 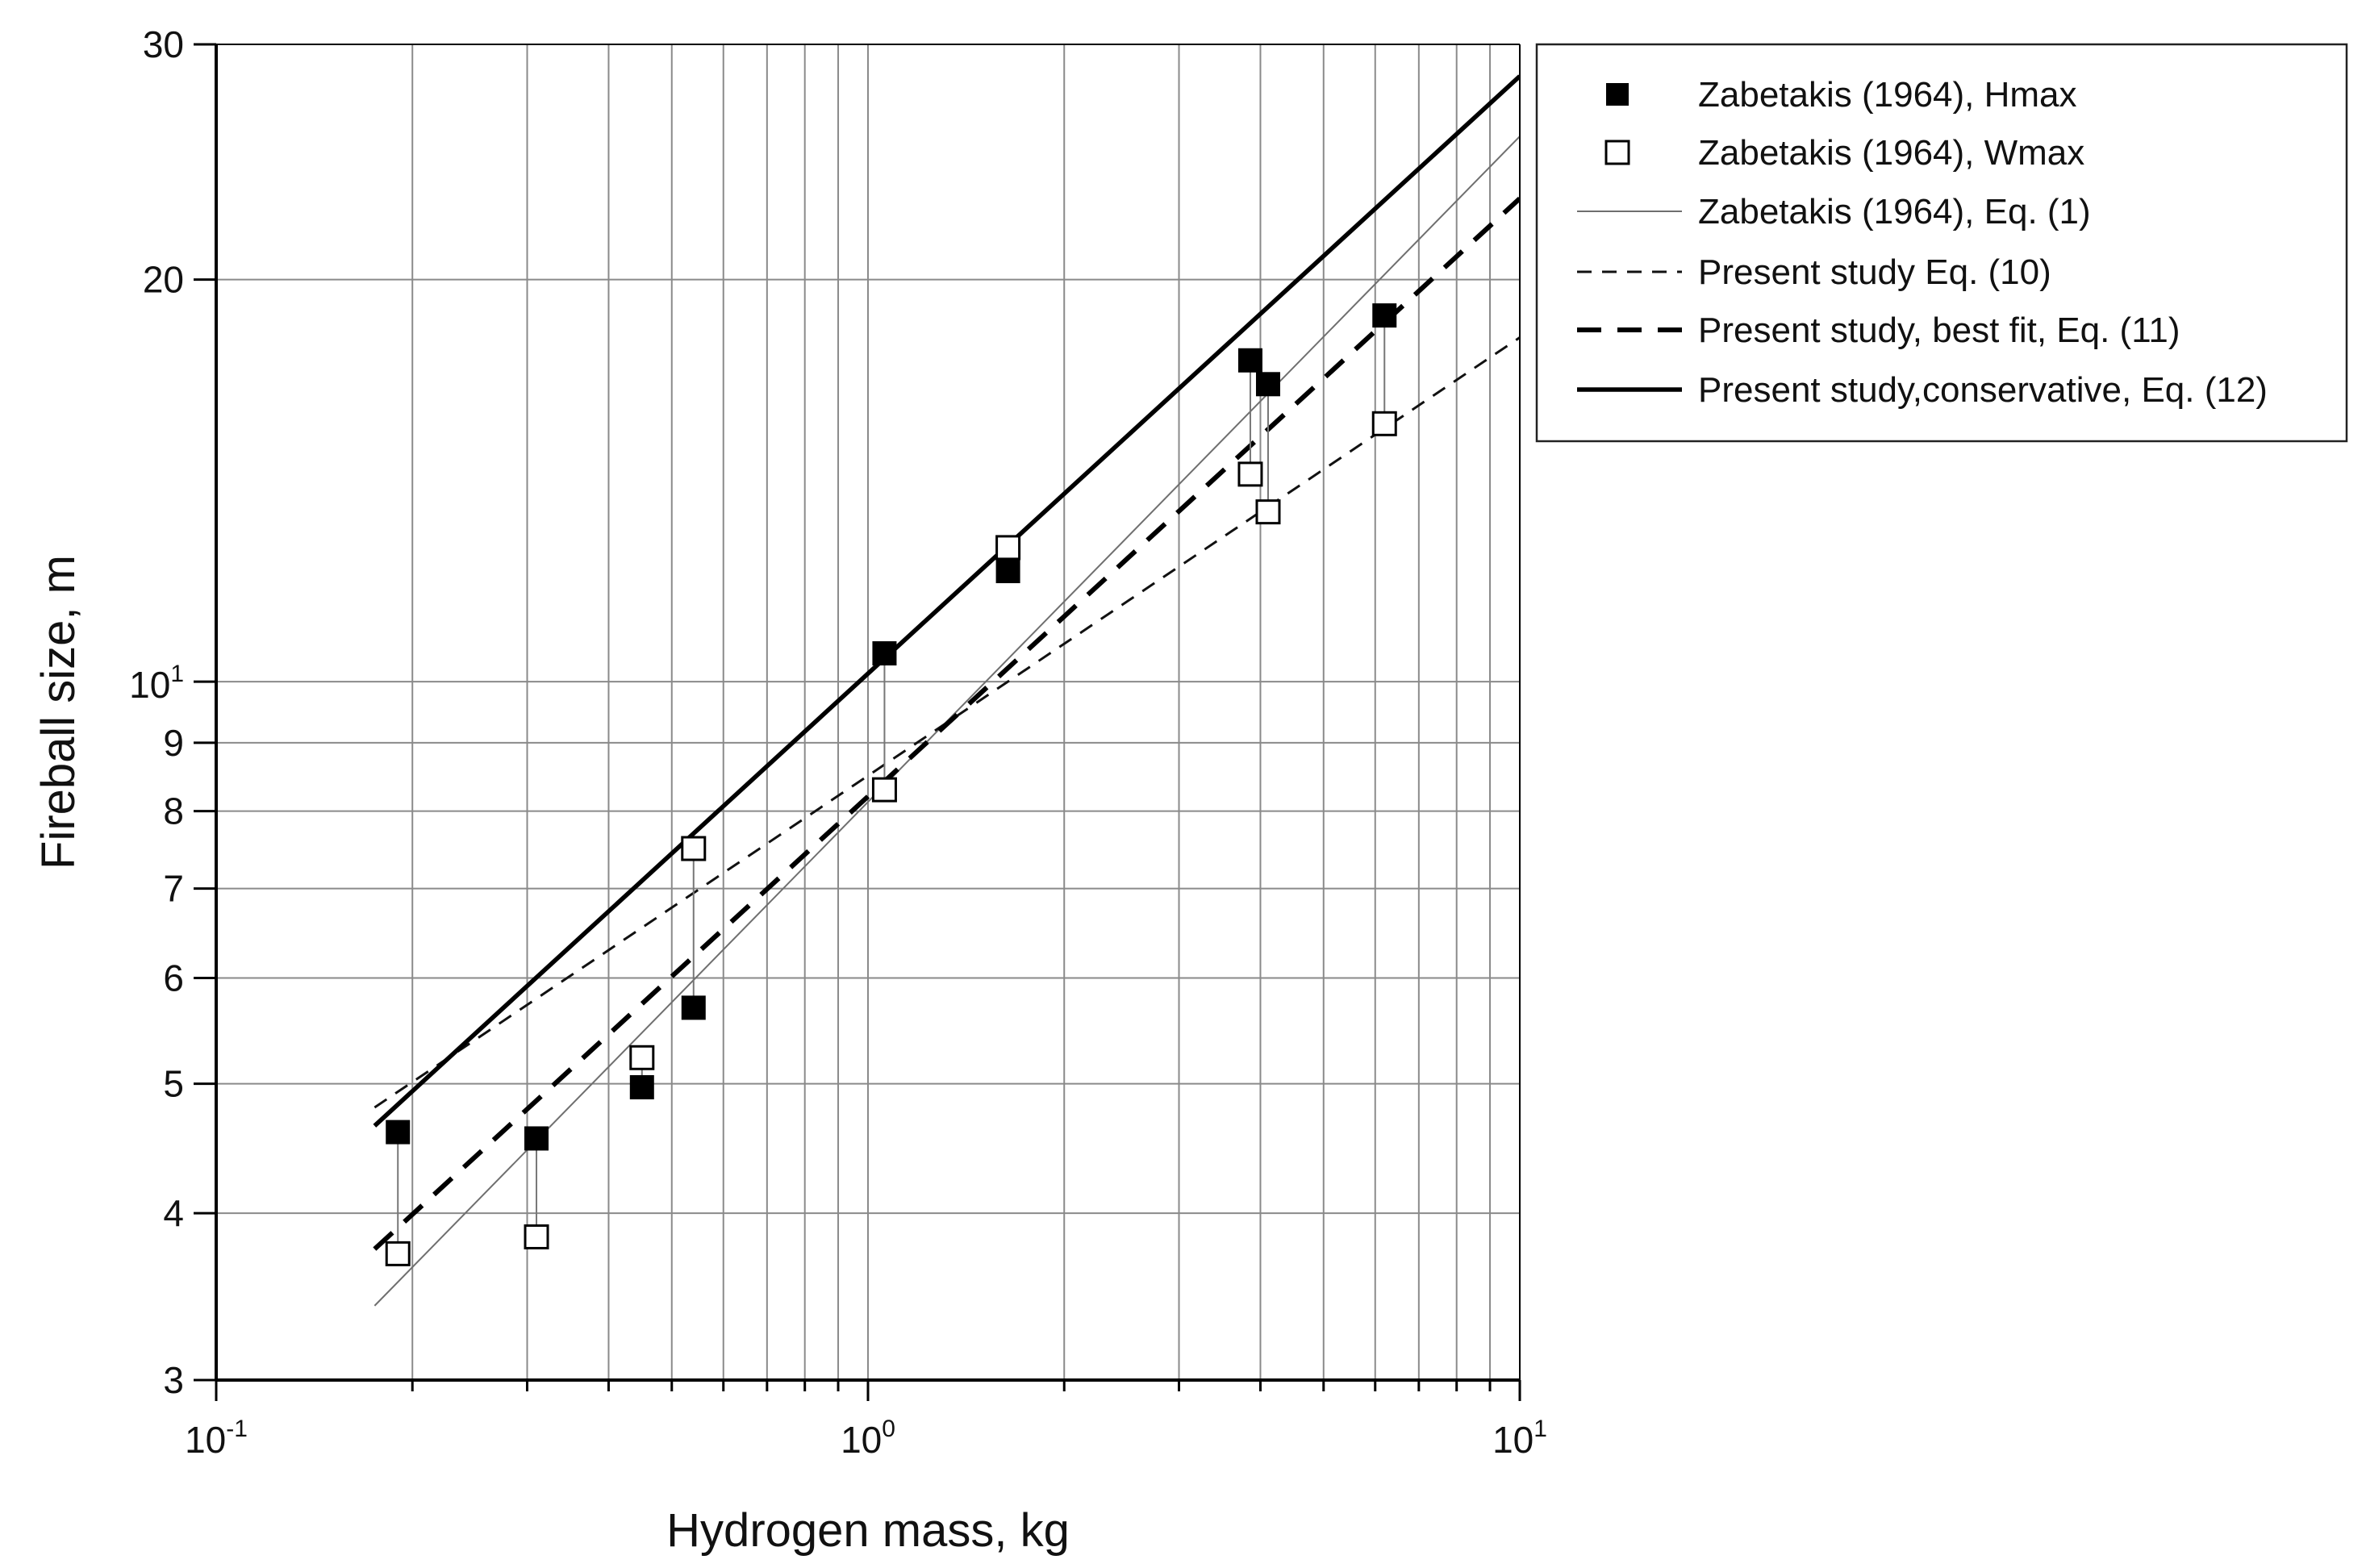 What do you see at coordinates (156, 683) in the screenshot?
I see `y-tick-label: 101` at bounding box center [156, 683].